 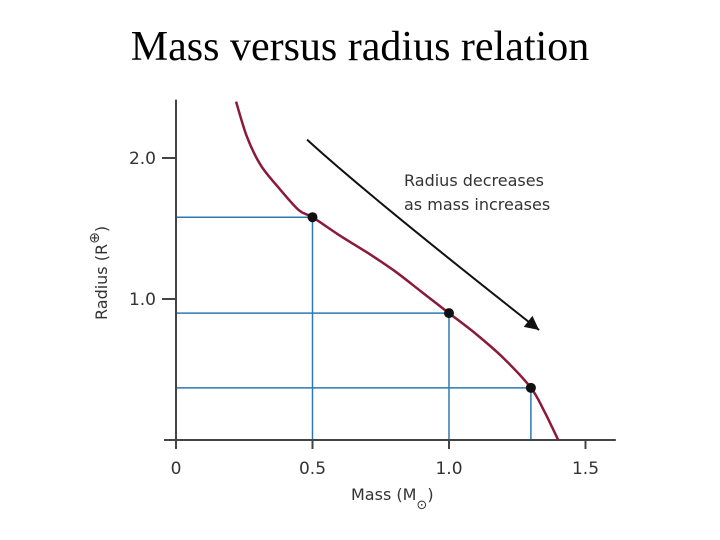 I want to click on annotation: Radius decreases as mass increases, so click(x=428, y=234).